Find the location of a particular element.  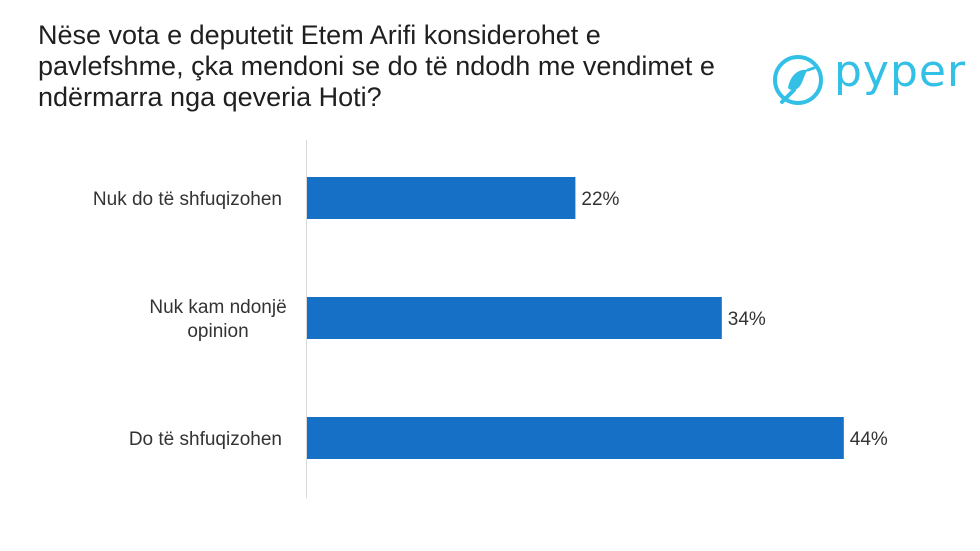

category-label: Do të shfuqizohen is located at coordinates (205, 439).